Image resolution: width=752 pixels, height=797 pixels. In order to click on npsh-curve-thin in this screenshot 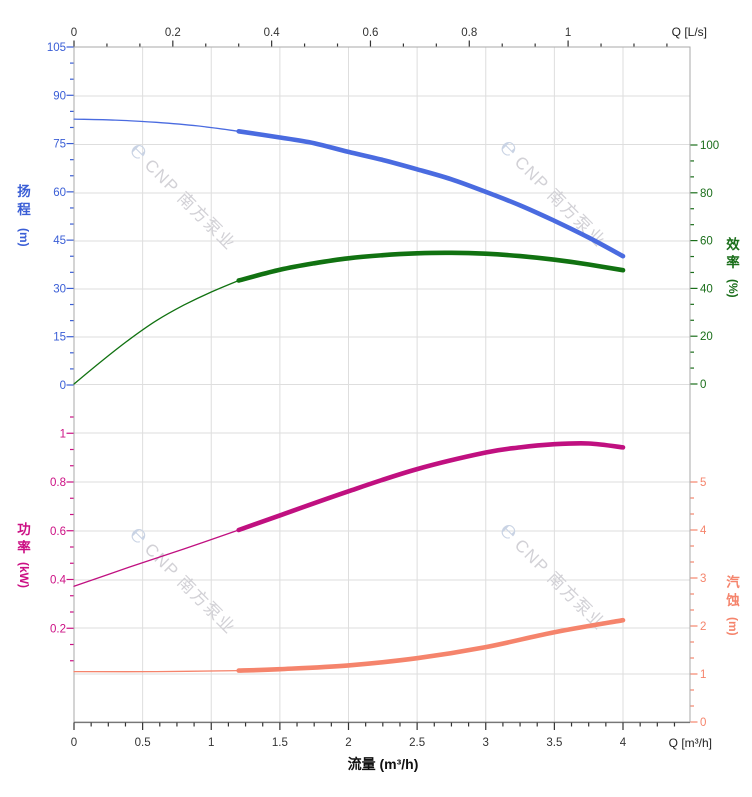, I will do `click(156, 671)`.